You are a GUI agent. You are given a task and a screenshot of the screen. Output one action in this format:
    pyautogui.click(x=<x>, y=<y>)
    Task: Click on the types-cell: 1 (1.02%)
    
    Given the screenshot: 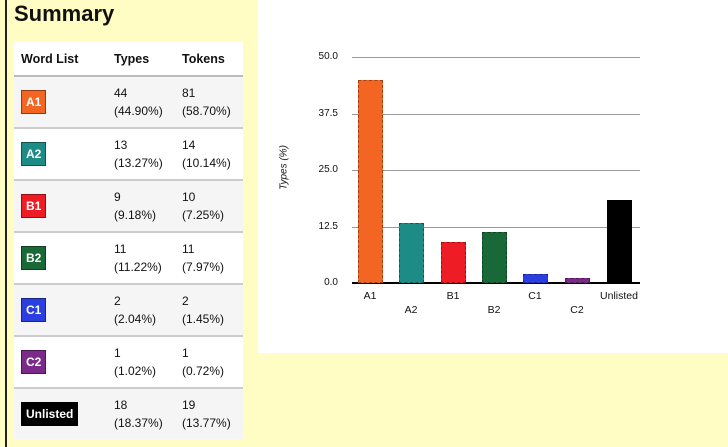 What is the action you would take?
    pyautogui.click(x=141, y=362)
    